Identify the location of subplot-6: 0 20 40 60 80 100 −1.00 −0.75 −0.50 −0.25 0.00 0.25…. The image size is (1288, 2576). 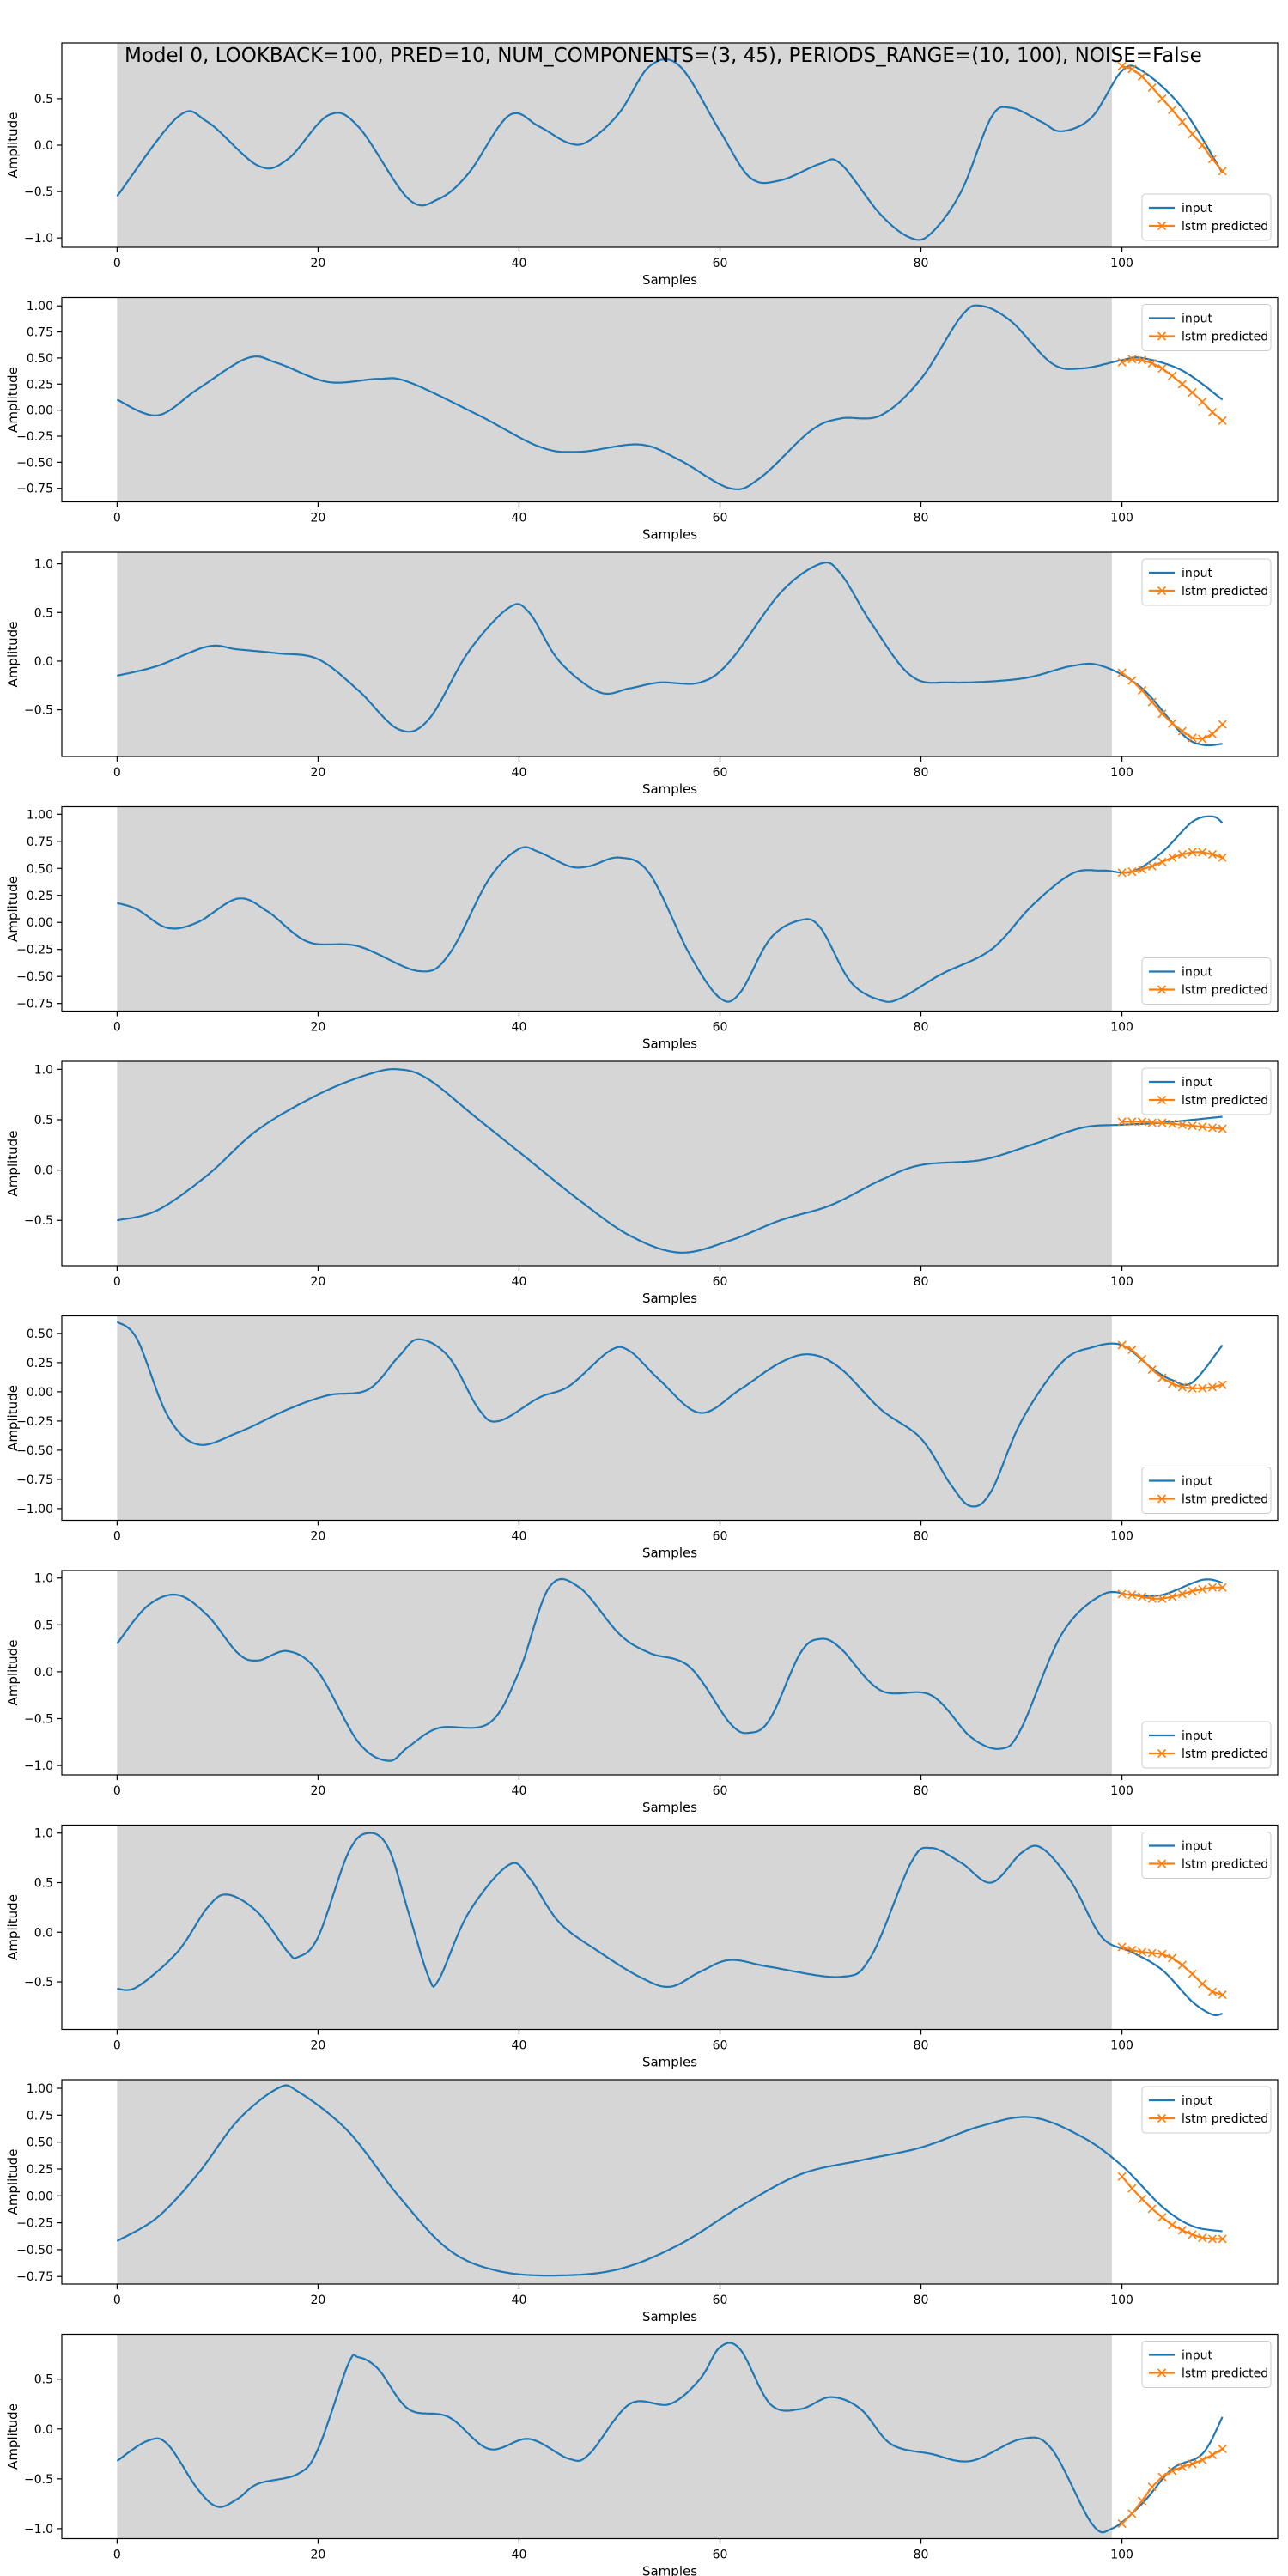
(642, 1438).